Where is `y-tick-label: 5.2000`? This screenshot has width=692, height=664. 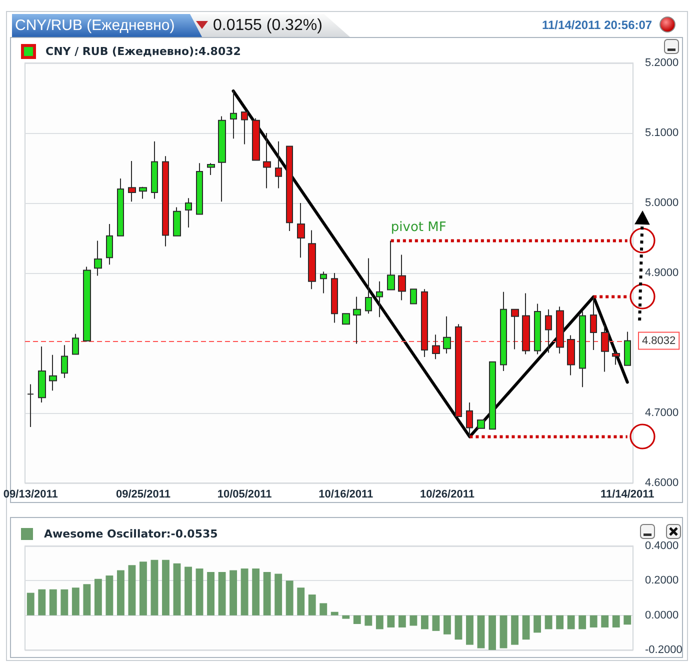
y-tick-label: 5.2000 is located at coordinates (662, 63).